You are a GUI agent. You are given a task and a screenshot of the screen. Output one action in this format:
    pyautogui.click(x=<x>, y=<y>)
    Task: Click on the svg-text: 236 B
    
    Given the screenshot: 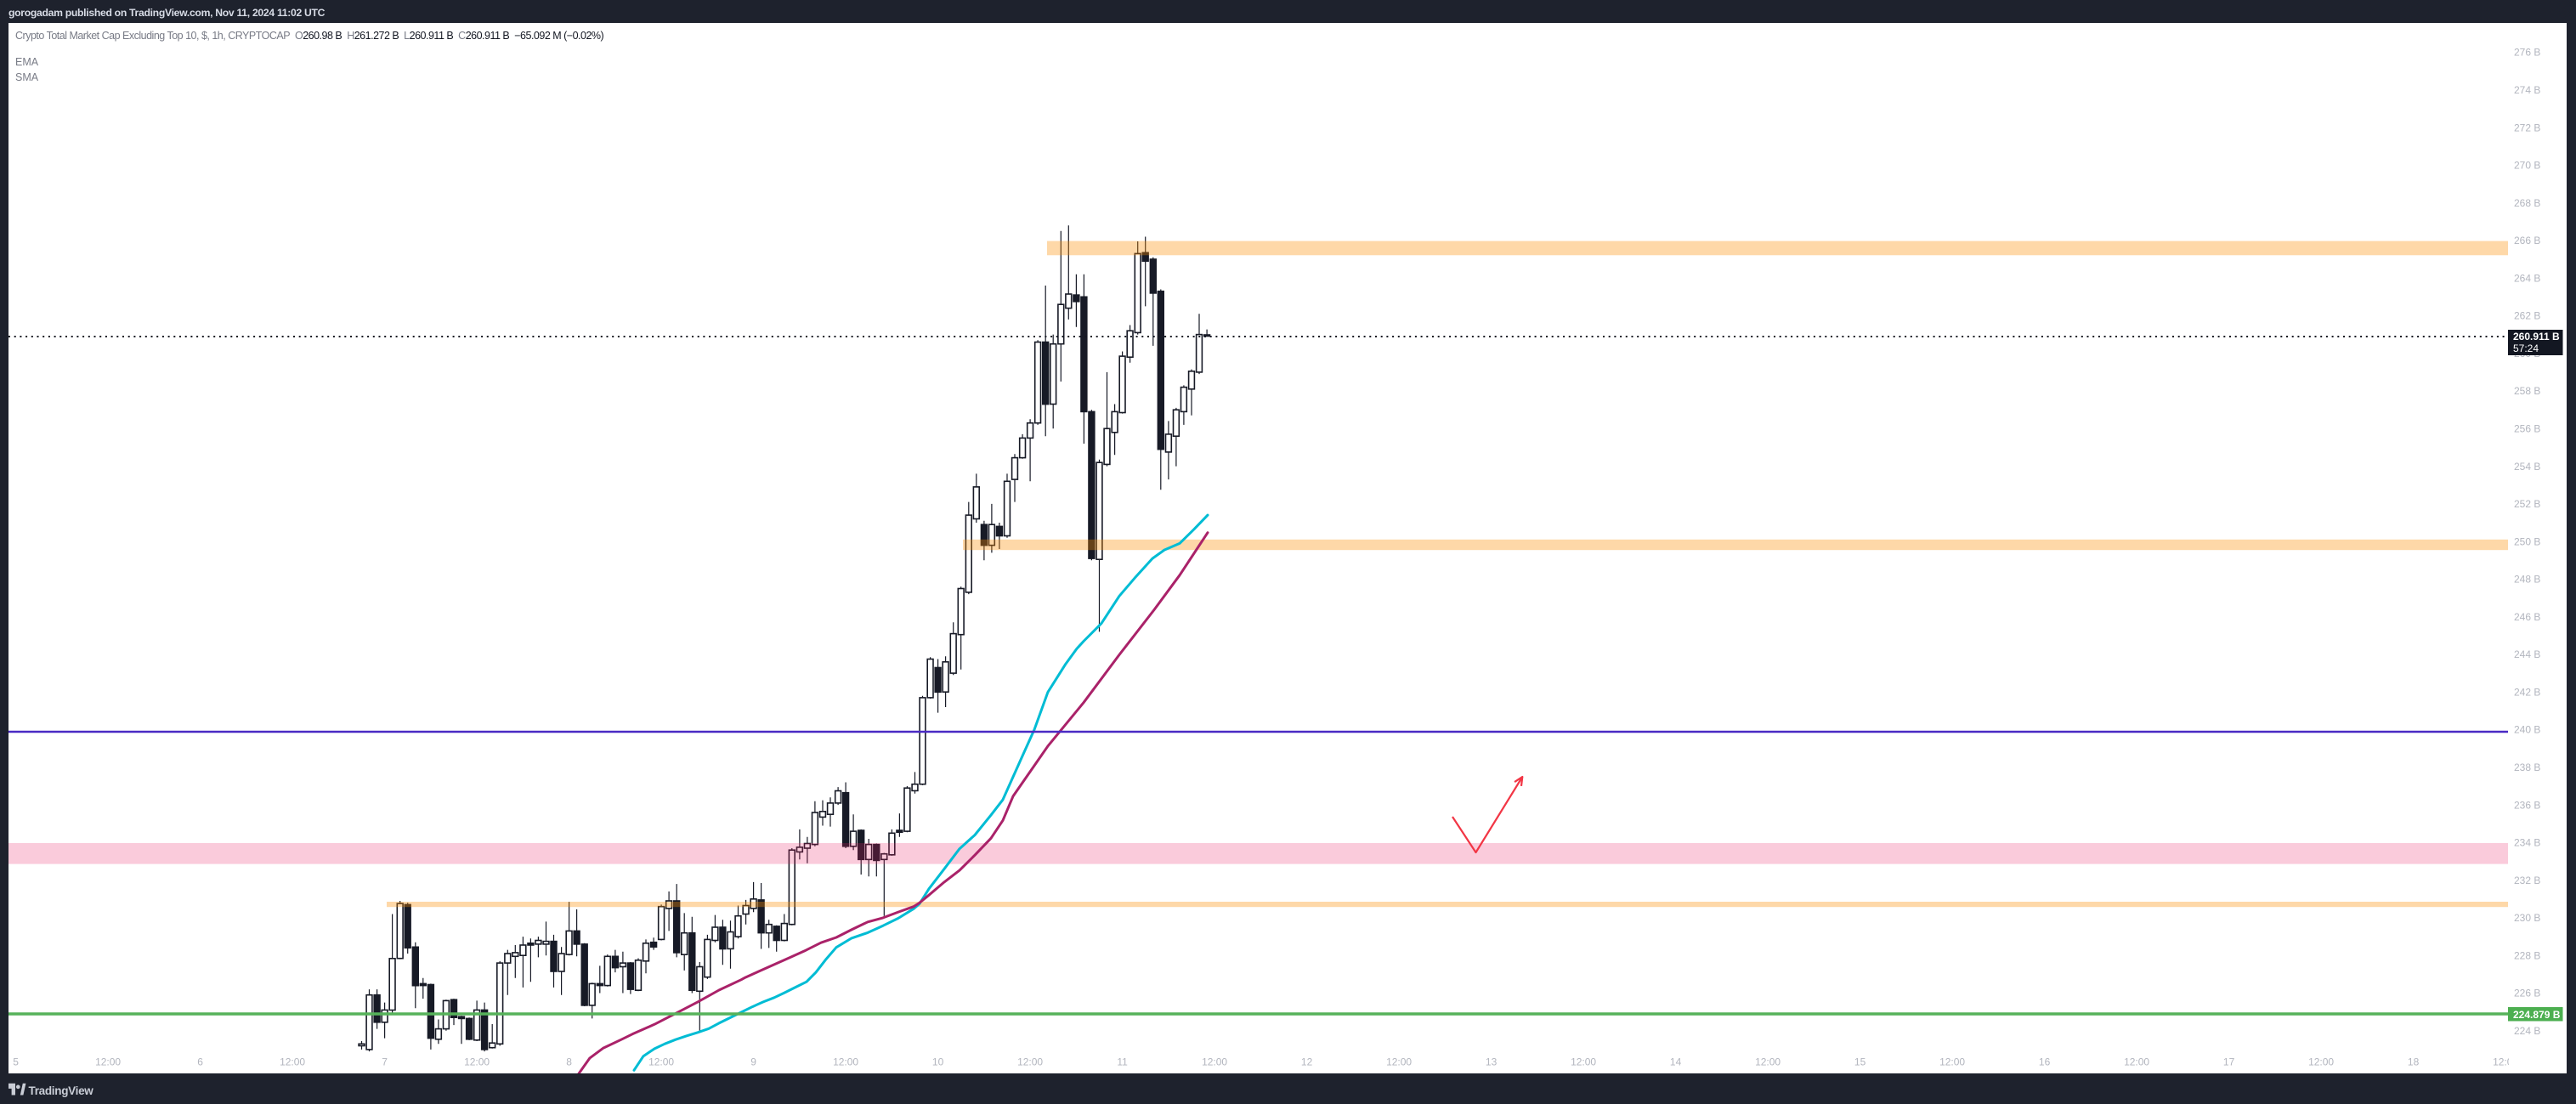 What is the action you would take?
    pyautogui.click(x=2527, y=805)
    